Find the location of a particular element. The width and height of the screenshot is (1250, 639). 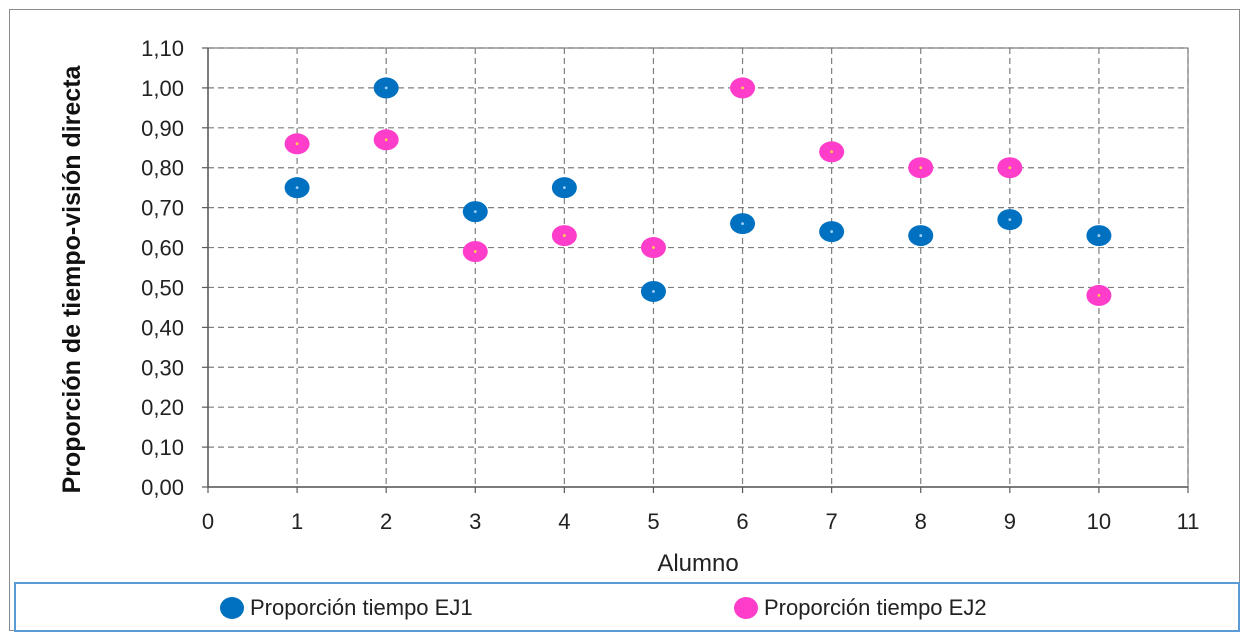

y-tick-label: 0,10 is located at coordinates (162, 447).